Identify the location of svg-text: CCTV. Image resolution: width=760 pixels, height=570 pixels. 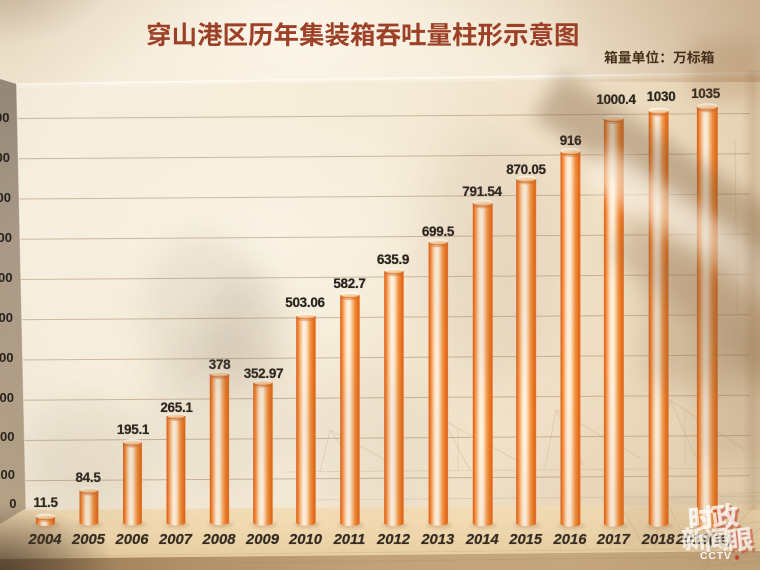
(716, 556).